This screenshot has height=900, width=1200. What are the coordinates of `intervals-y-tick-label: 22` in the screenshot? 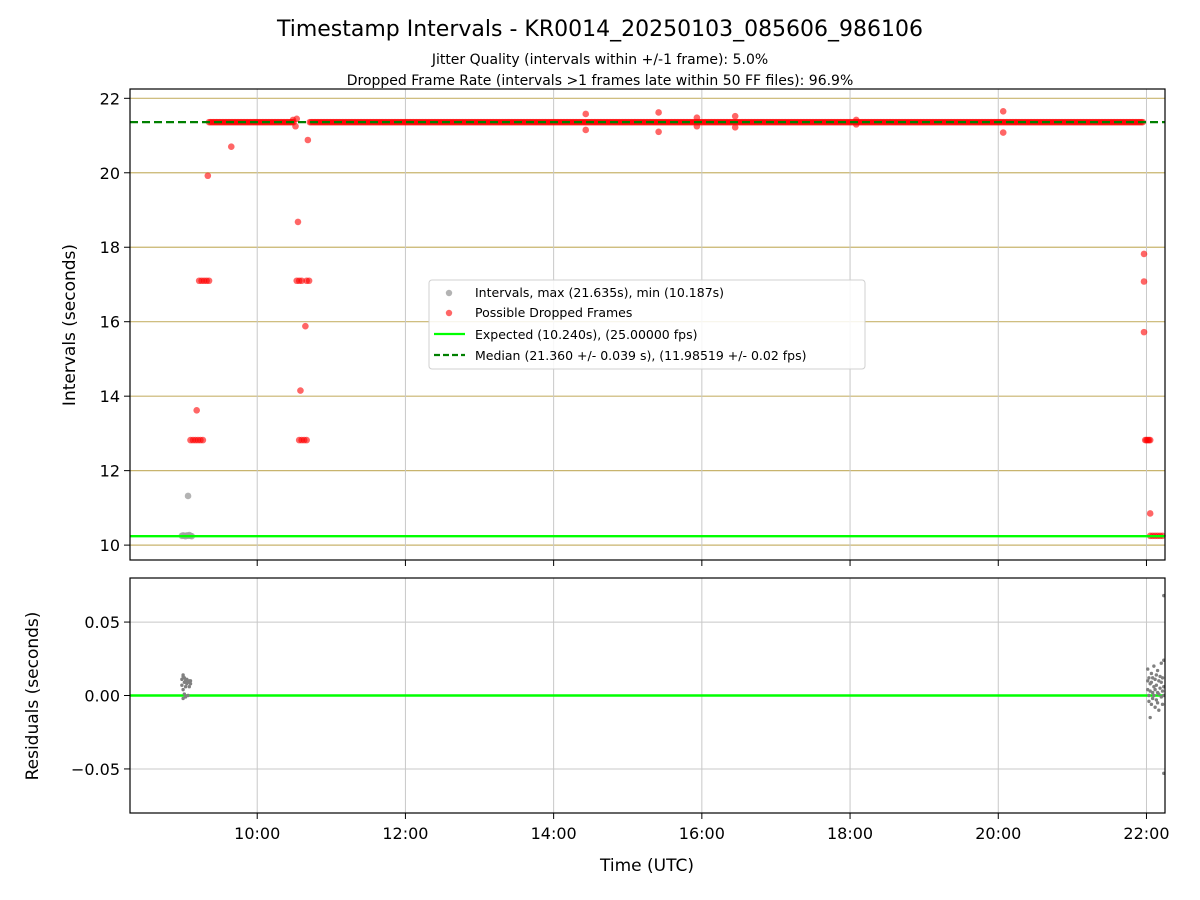 It's located at (110, 98).